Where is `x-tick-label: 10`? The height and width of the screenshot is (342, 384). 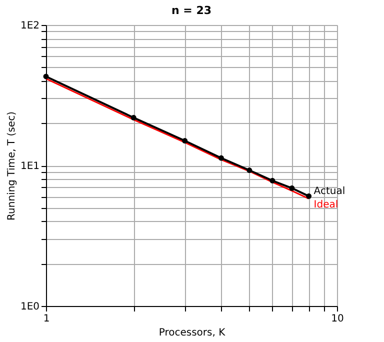
x-tick-label: 10 is located at coordinates (337, 319).